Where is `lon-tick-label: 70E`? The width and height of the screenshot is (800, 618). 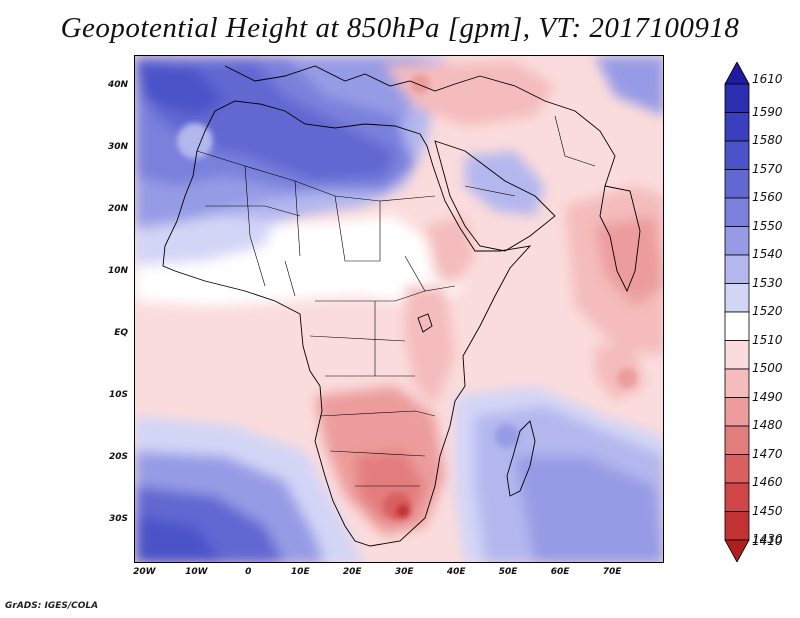
lon-tick-label: 70E is located at coordinates (612, 572).